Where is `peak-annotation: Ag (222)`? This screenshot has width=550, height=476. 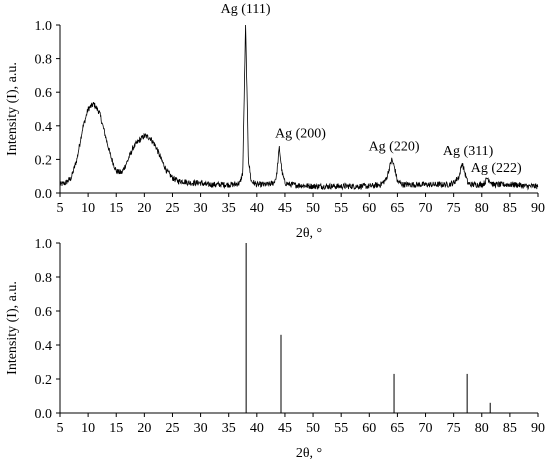
peak-annotation: Ag (222) is located at coordinates (496, 168).